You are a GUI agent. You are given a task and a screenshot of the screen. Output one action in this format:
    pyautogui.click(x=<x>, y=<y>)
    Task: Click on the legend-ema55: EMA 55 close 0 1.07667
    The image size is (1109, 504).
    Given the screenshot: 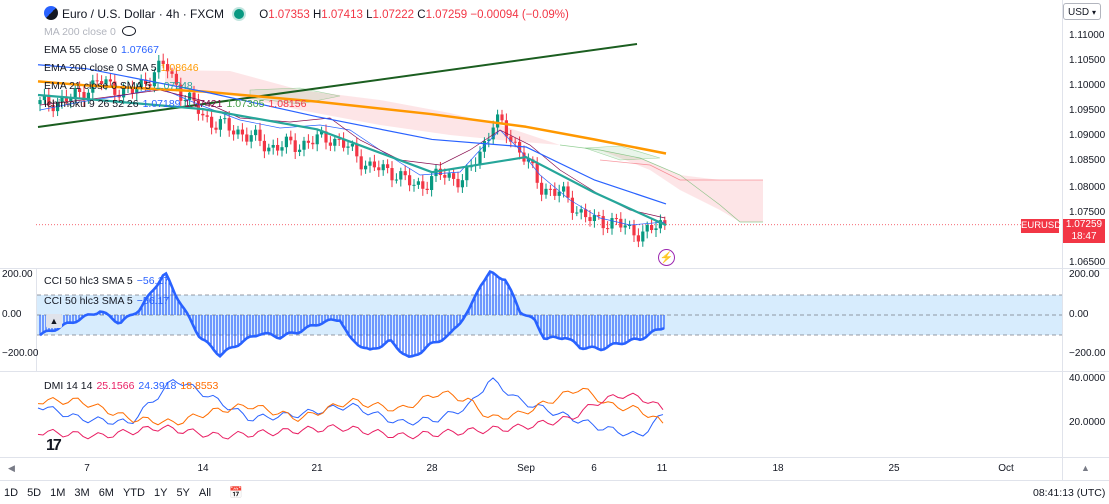 What is the action you would take?
    pyautogui.click(x=101, y=50)
    